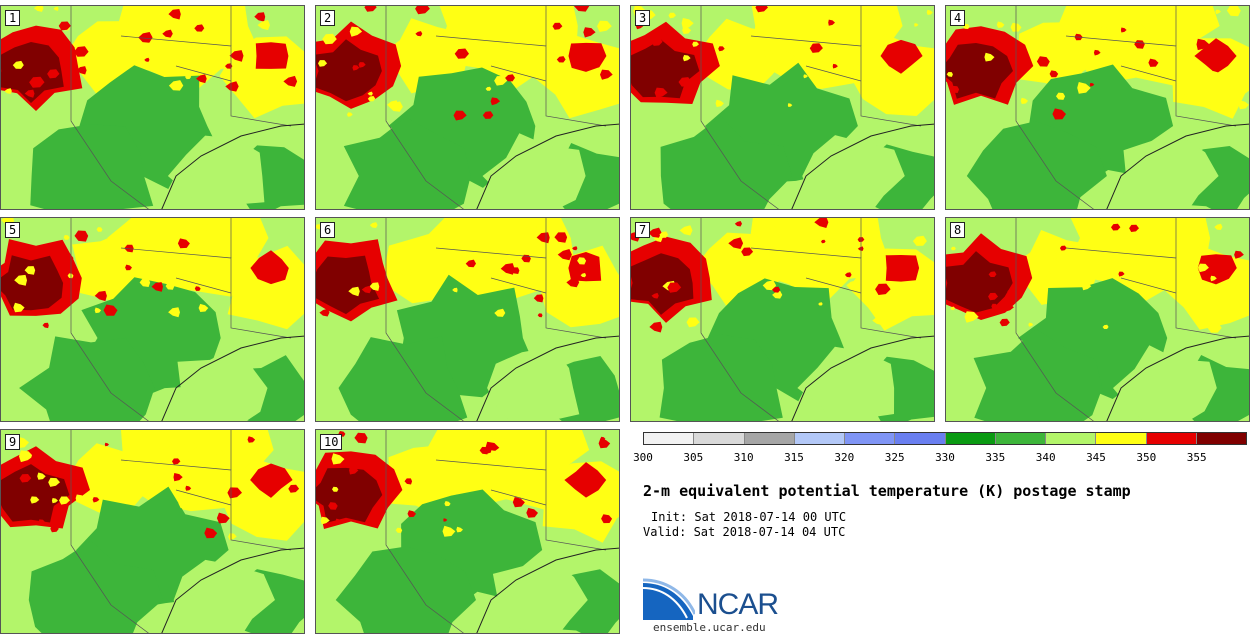  Describe the element at coordinates (669, 599) in the screenshot. I see `ncar-logo-icon` at that location.